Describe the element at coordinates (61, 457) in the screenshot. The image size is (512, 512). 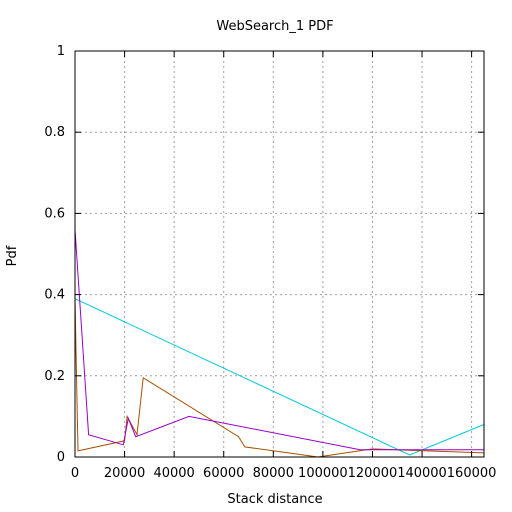
I see `y-tick-label: 0` at that location.